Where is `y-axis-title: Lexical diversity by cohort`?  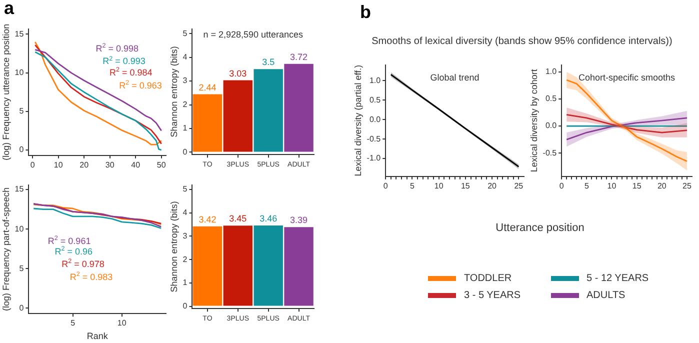 y-axis-title: Lexical diversity by cohort is located at coordinates (533, 120).